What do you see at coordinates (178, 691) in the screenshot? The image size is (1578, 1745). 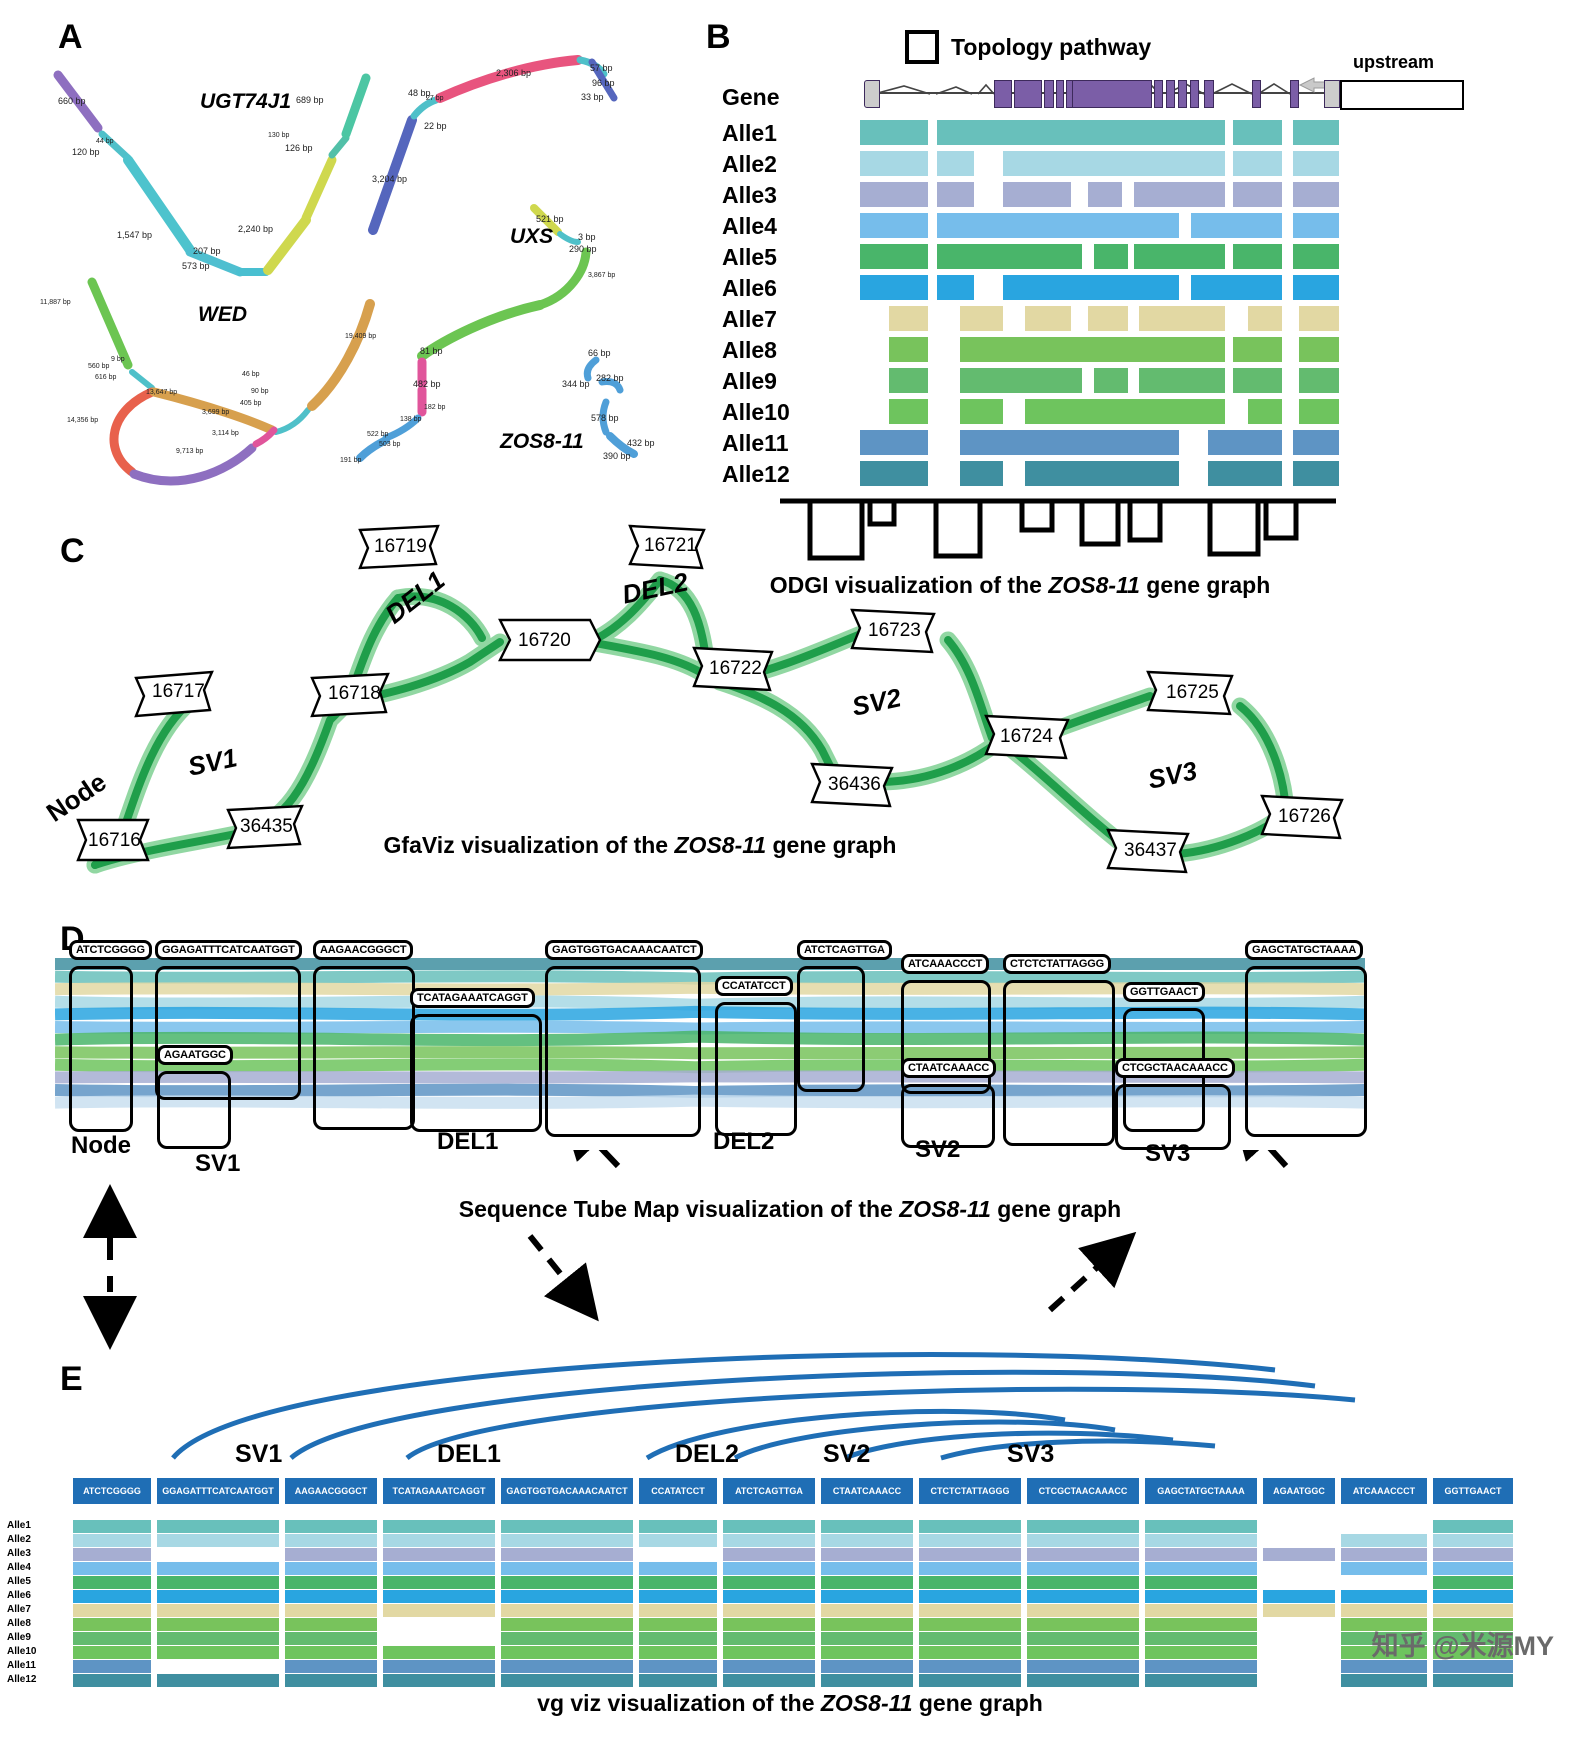 I see `node-label-16717: 16717` at bounding box center [178, 691].